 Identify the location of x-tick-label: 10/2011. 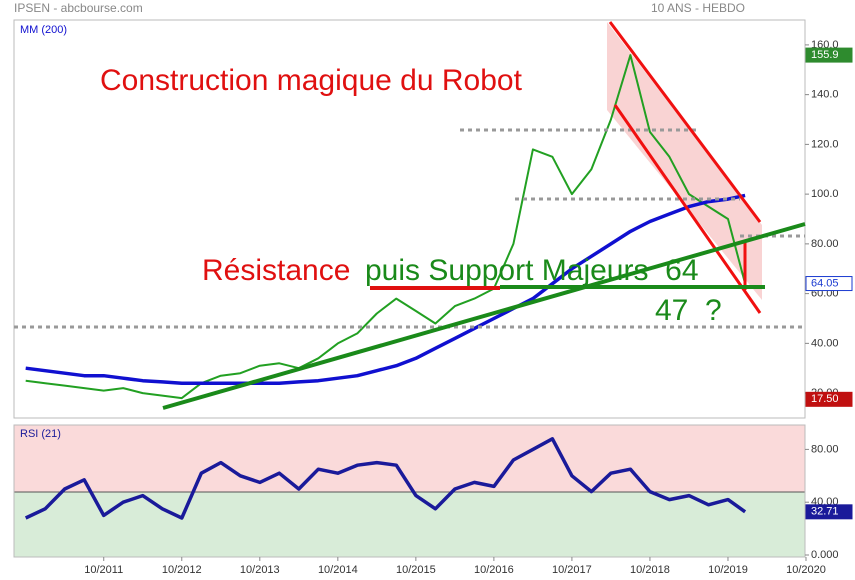
(103, 570).